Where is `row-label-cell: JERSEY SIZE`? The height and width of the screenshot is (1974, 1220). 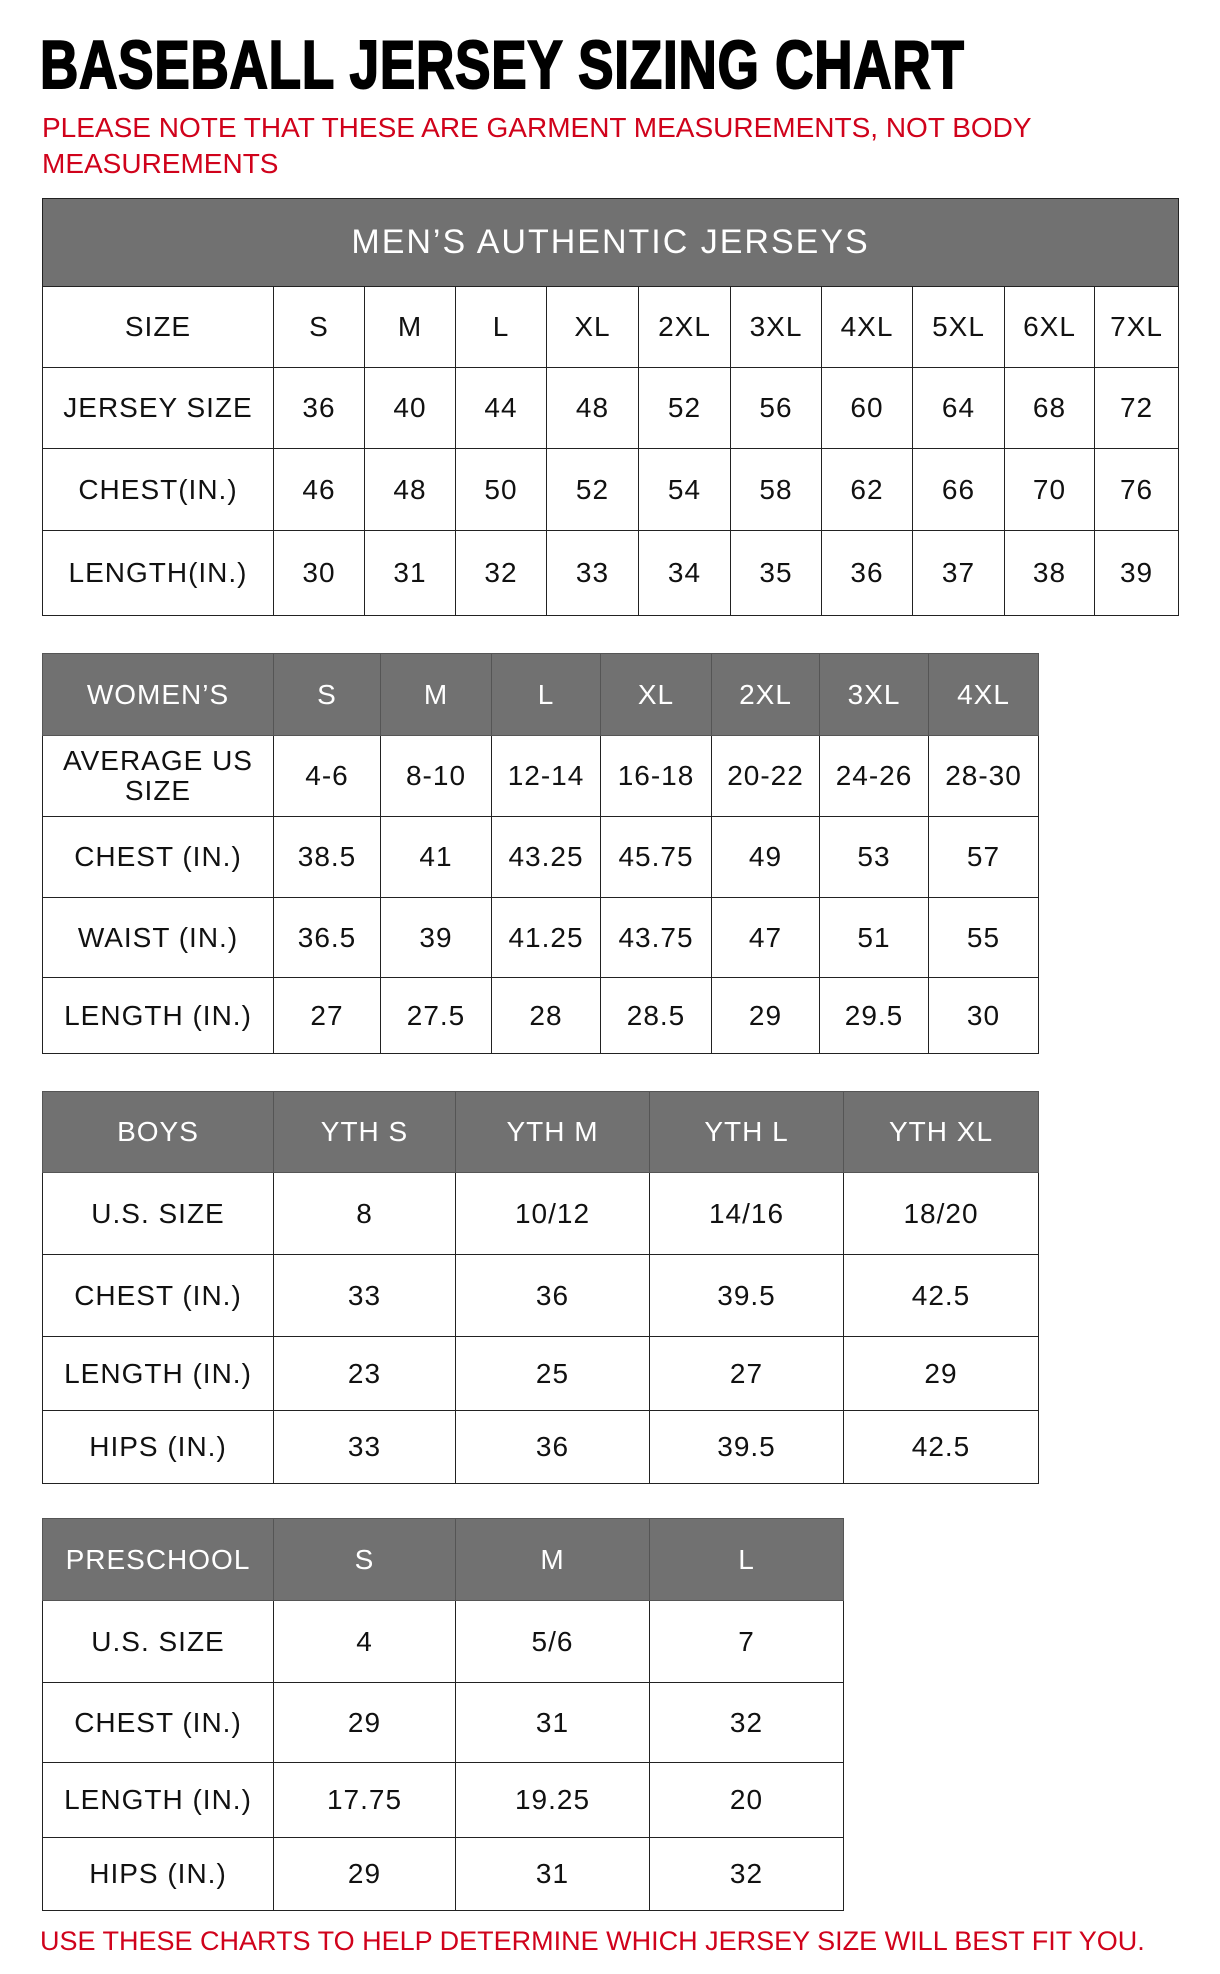 row-label-cell: JERSEY SIZE is located at coordinates (158, 408).